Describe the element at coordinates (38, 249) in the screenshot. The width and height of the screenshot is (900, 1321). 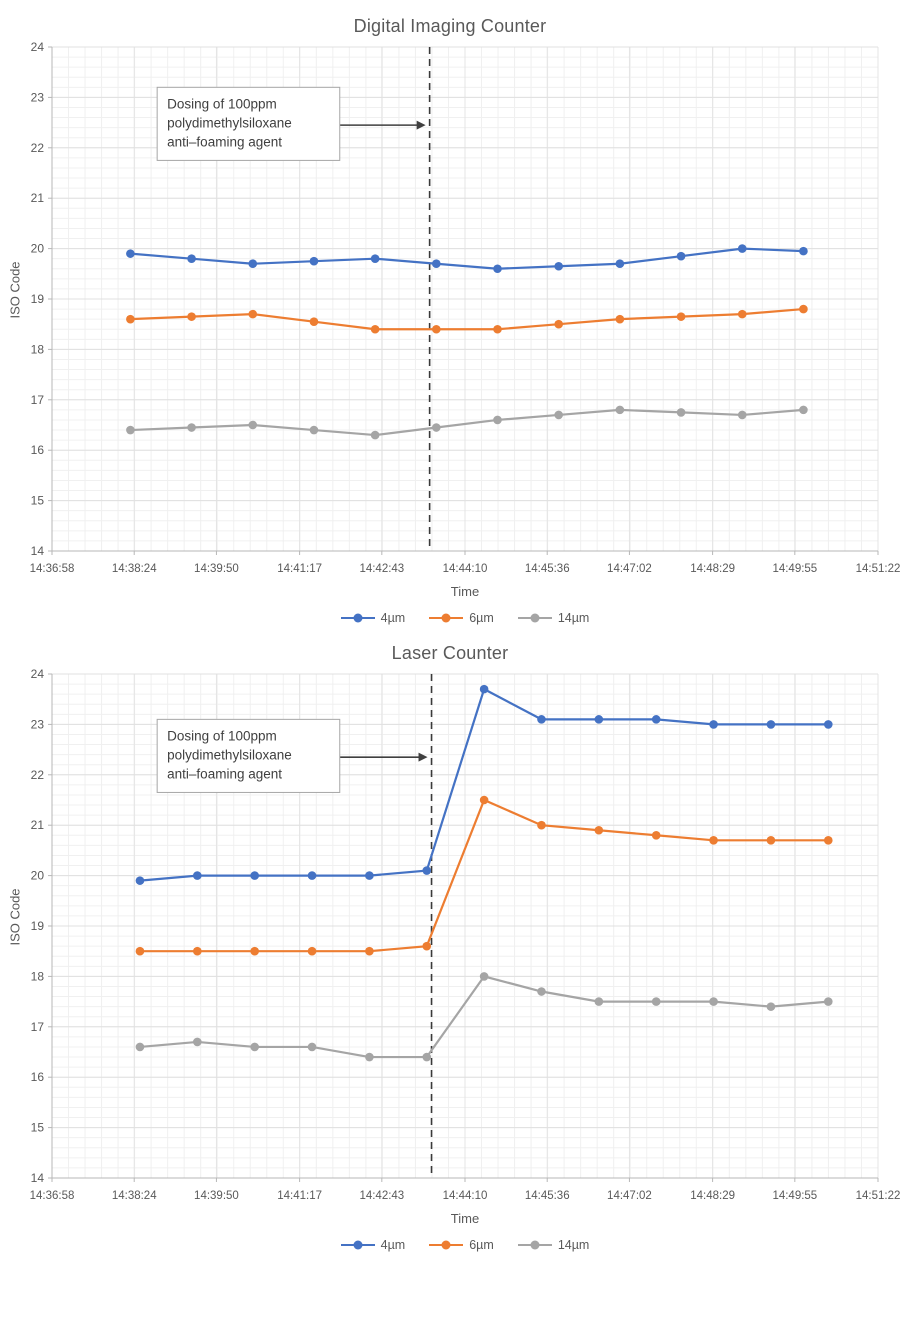
I see `y-tick-label: 20` at that location.